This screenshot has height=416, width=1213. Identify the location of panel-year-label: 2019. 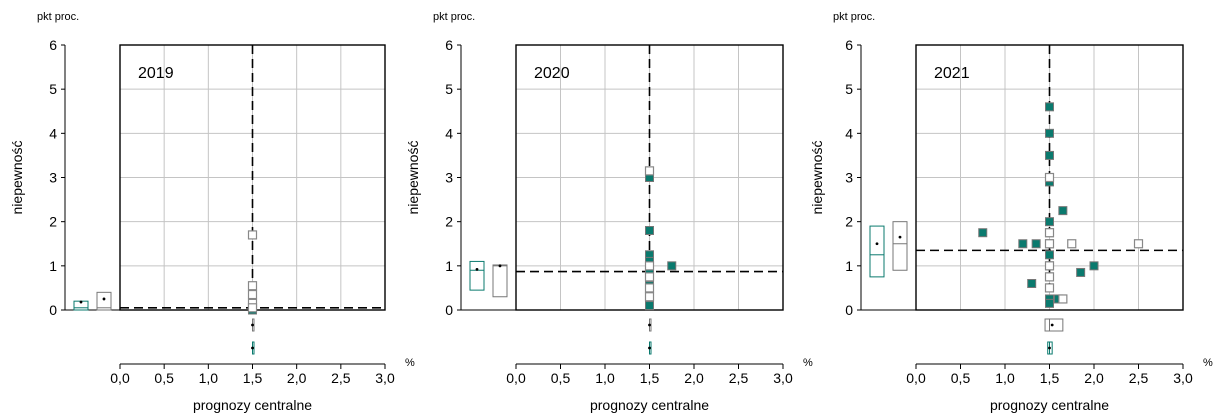
(156, 73).